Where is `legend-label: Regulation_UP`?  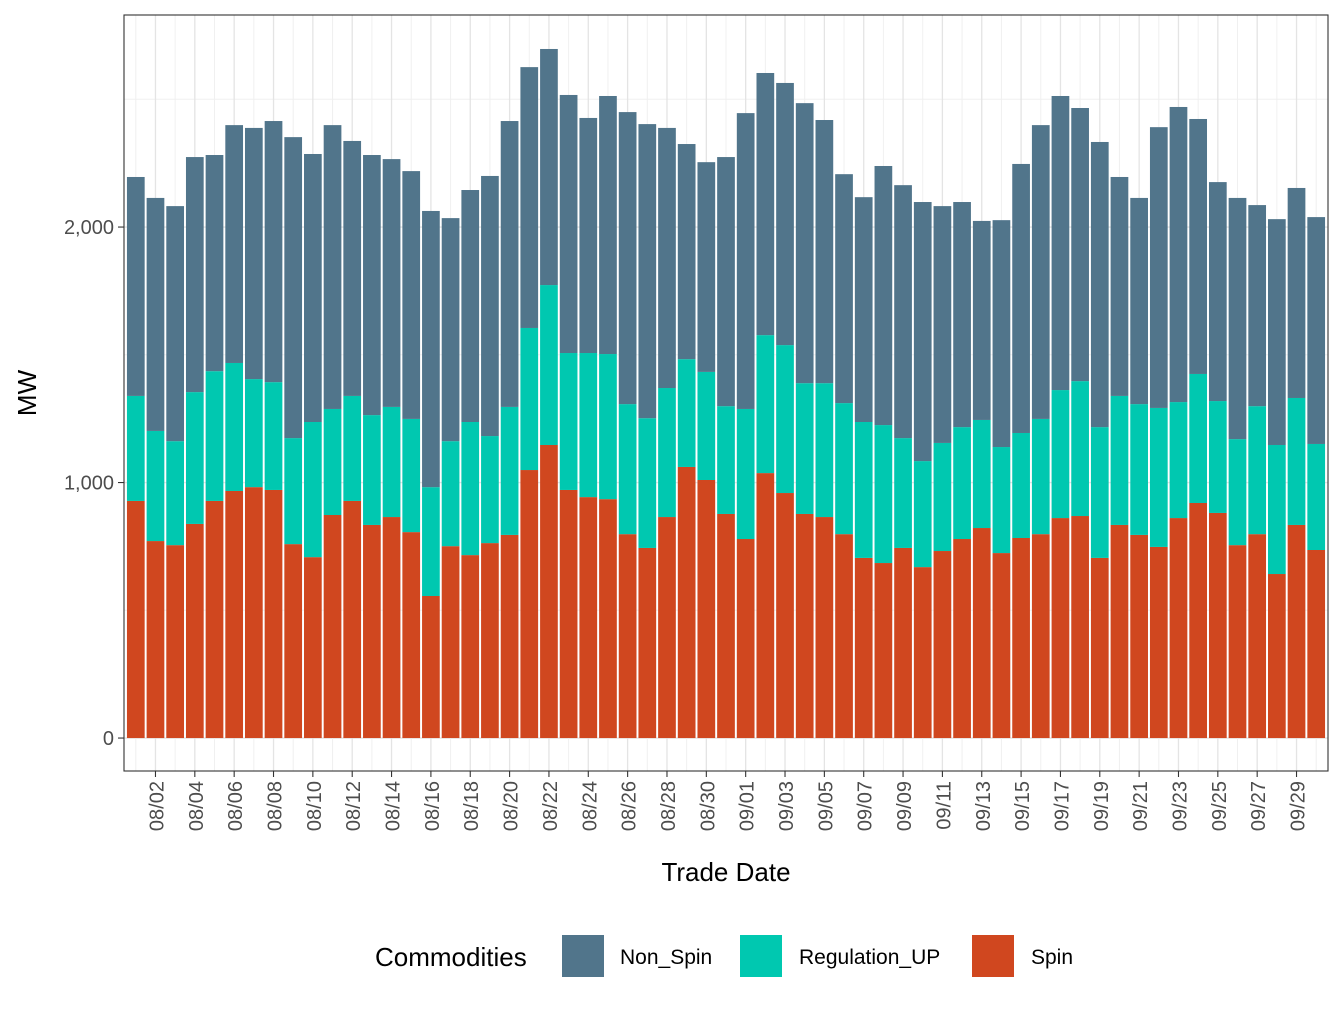
legend-label: Regulation_UP is located at coordinates (869, 957).